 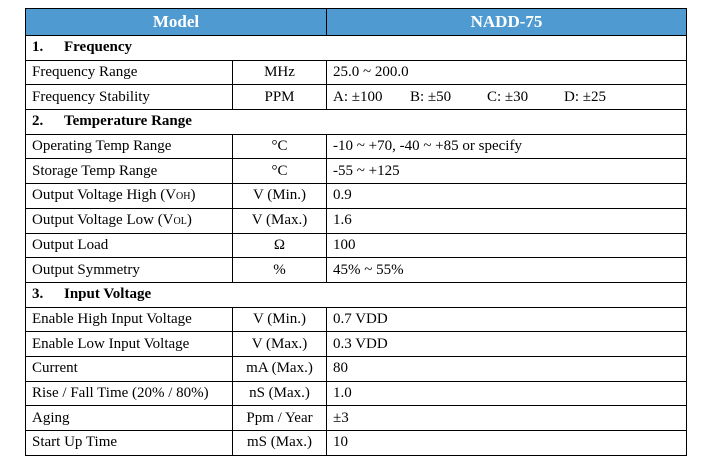 I want to click on section-cell: 3. Input Voltage, so click(x=356, y=294).